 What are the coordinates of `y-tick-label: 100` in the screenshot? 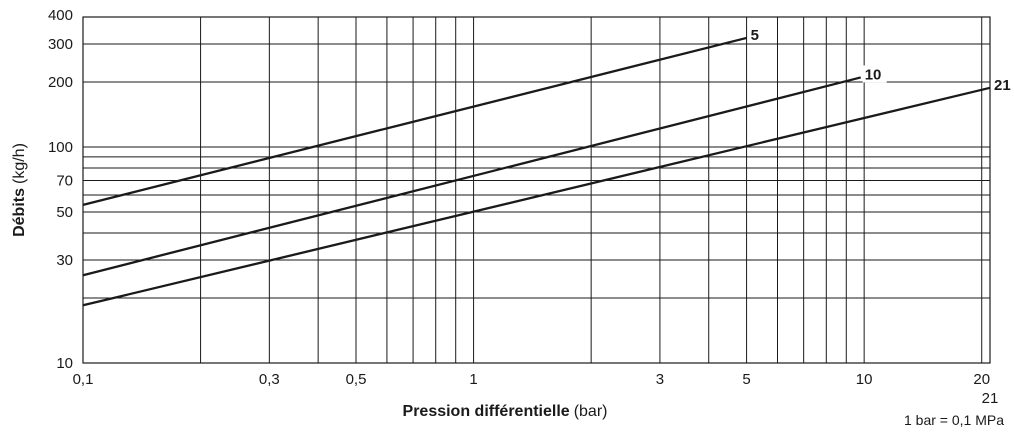 It's located at (60, 147).